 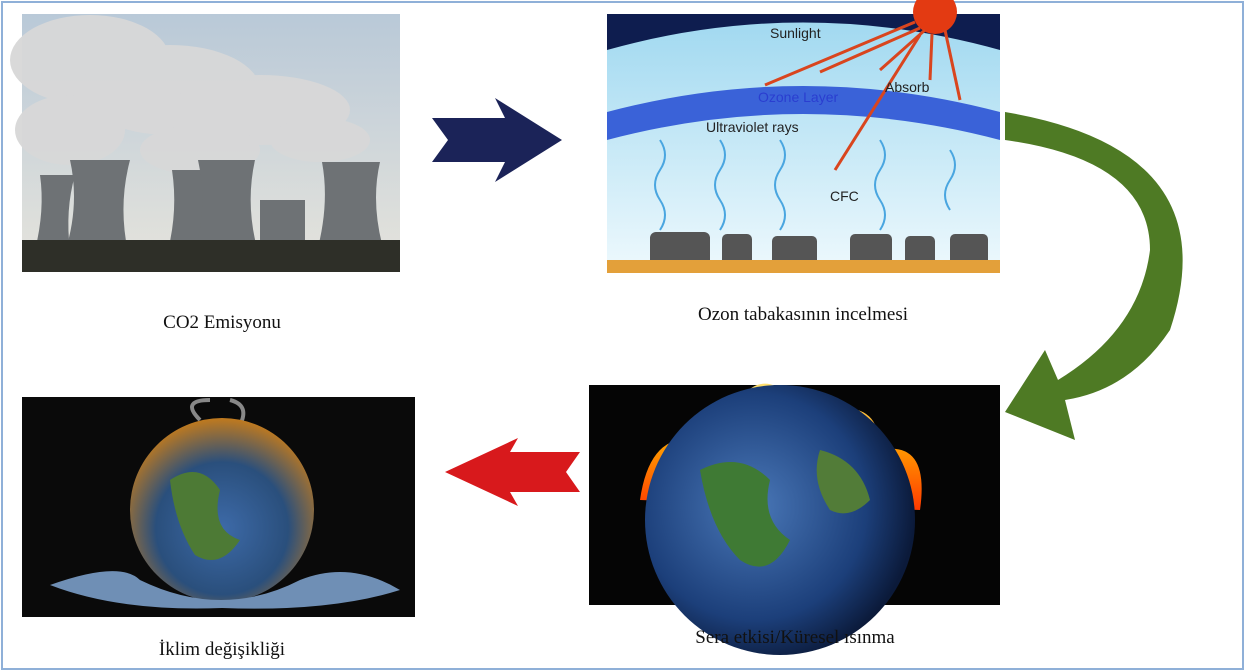 What do you see at coordinates (222, 322) in the screenshot?
I see `node-label: CO2 Emisyonu` at bounding box center [222, 322].